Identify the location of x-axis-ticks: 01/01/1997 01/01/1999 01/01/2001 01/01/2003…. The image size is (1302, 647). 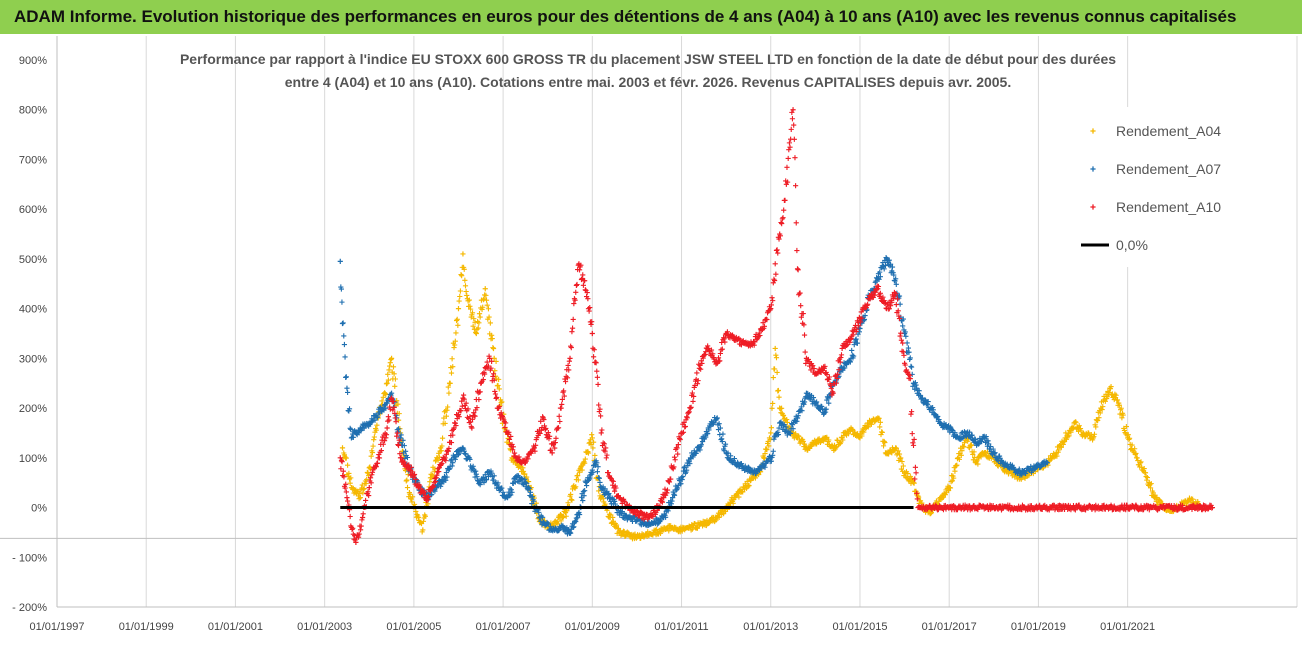
(592, 627).